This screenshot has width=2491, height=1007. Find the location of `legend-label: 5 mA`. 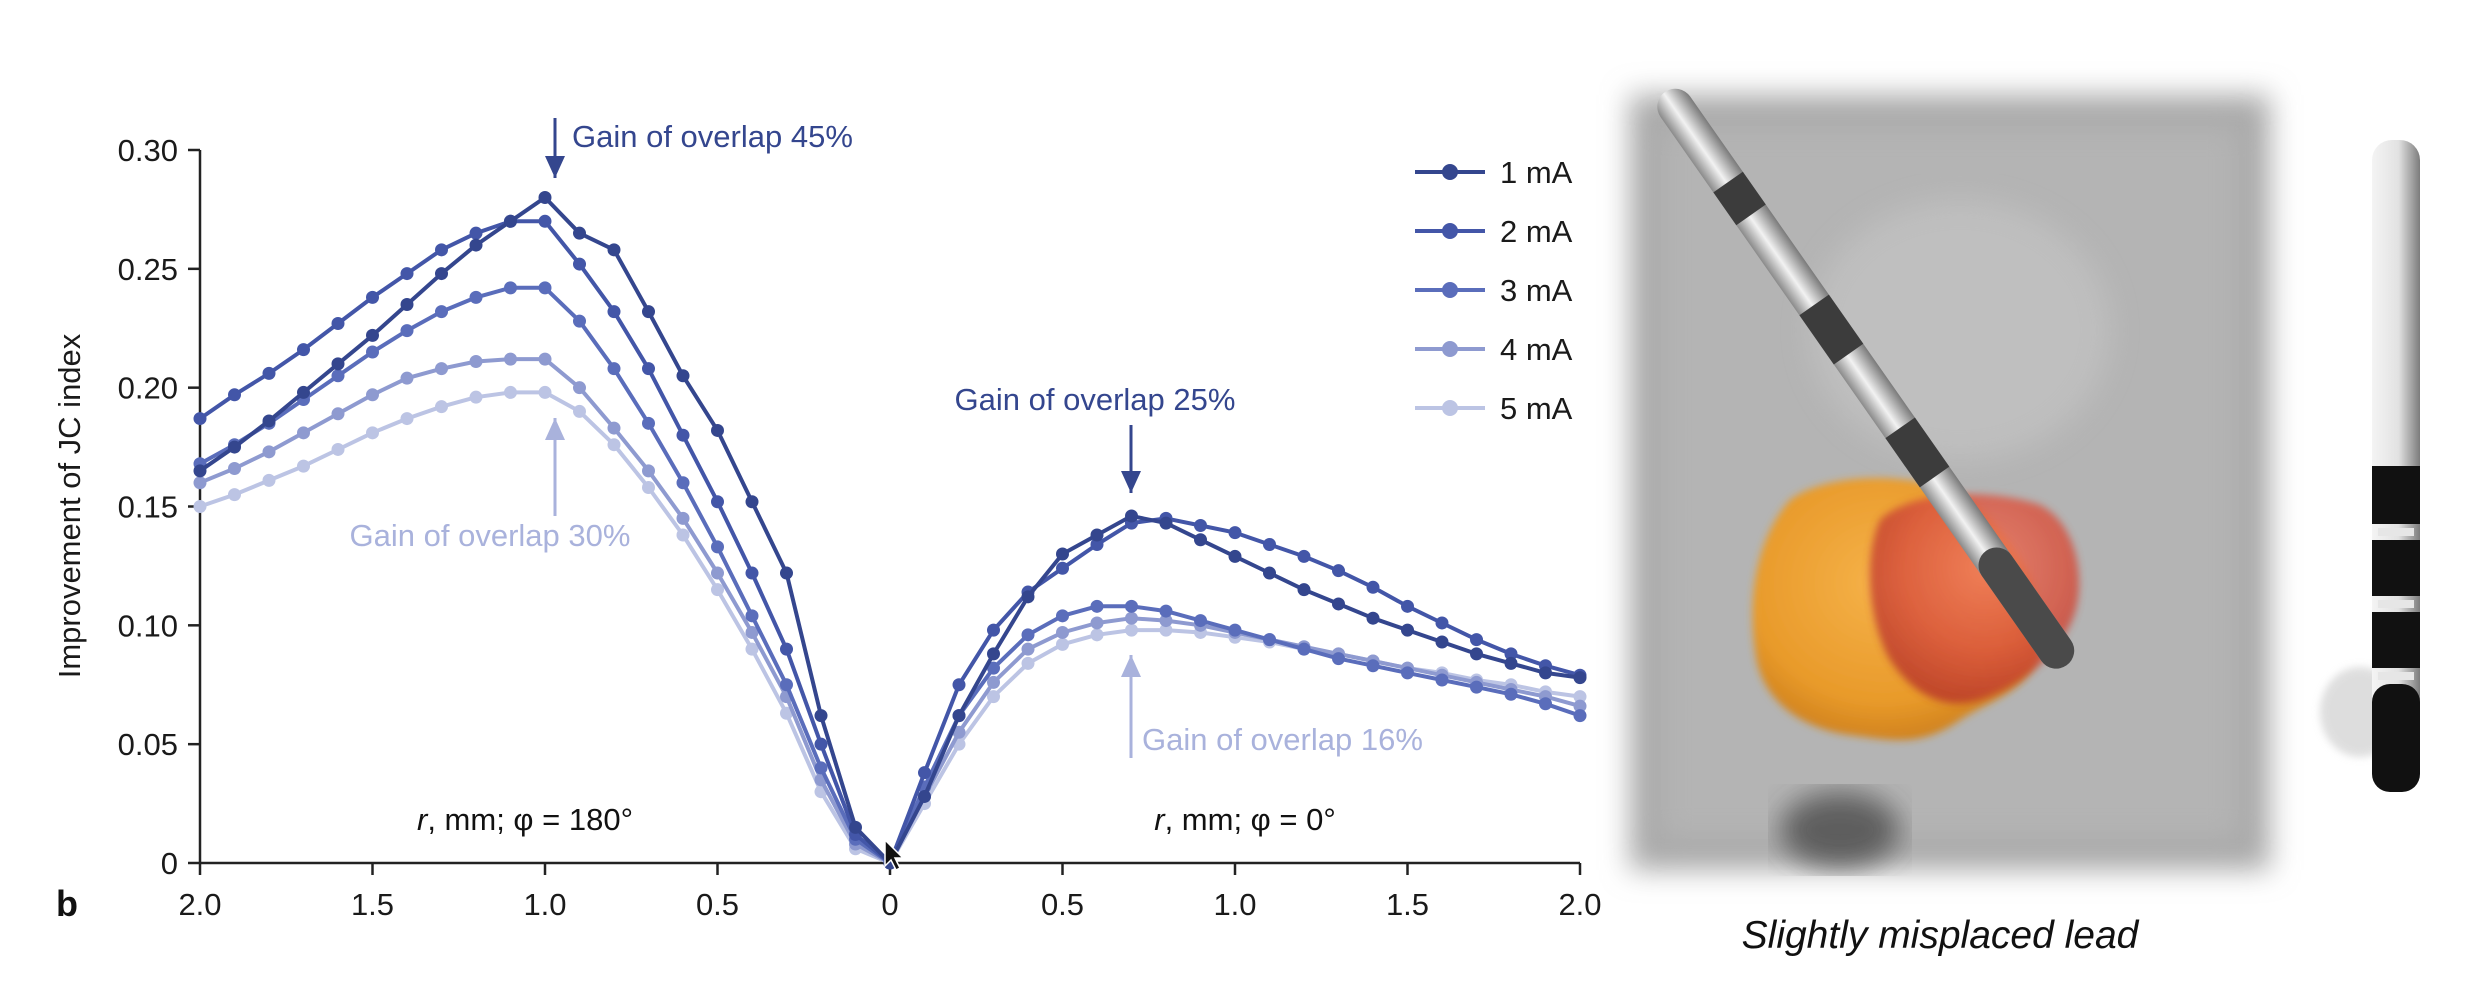

legend-label: 5 mA is located at coordinates (1536, 408).